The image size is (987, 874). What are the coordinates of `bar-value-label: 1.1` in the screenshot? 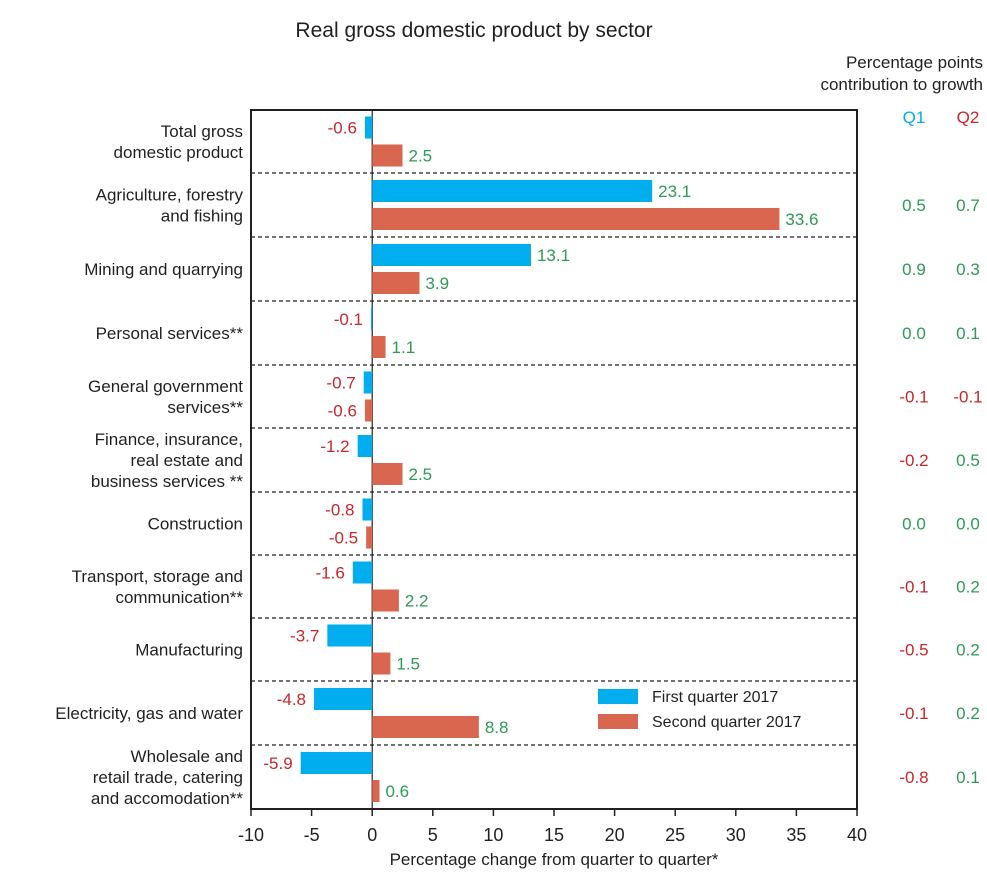 It's located at (404, 347).